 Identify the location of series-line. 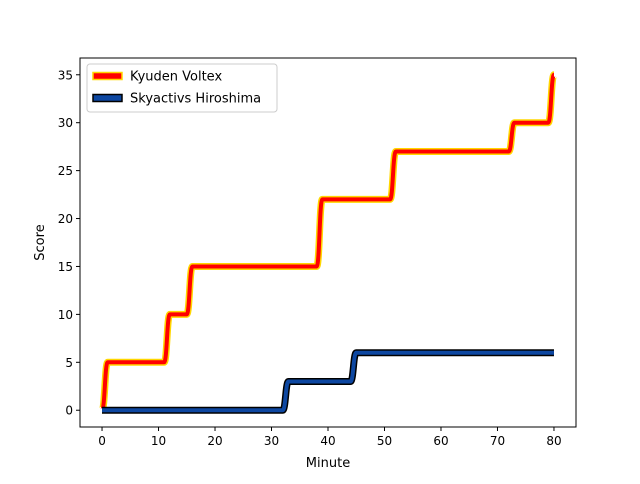
(328, 381).